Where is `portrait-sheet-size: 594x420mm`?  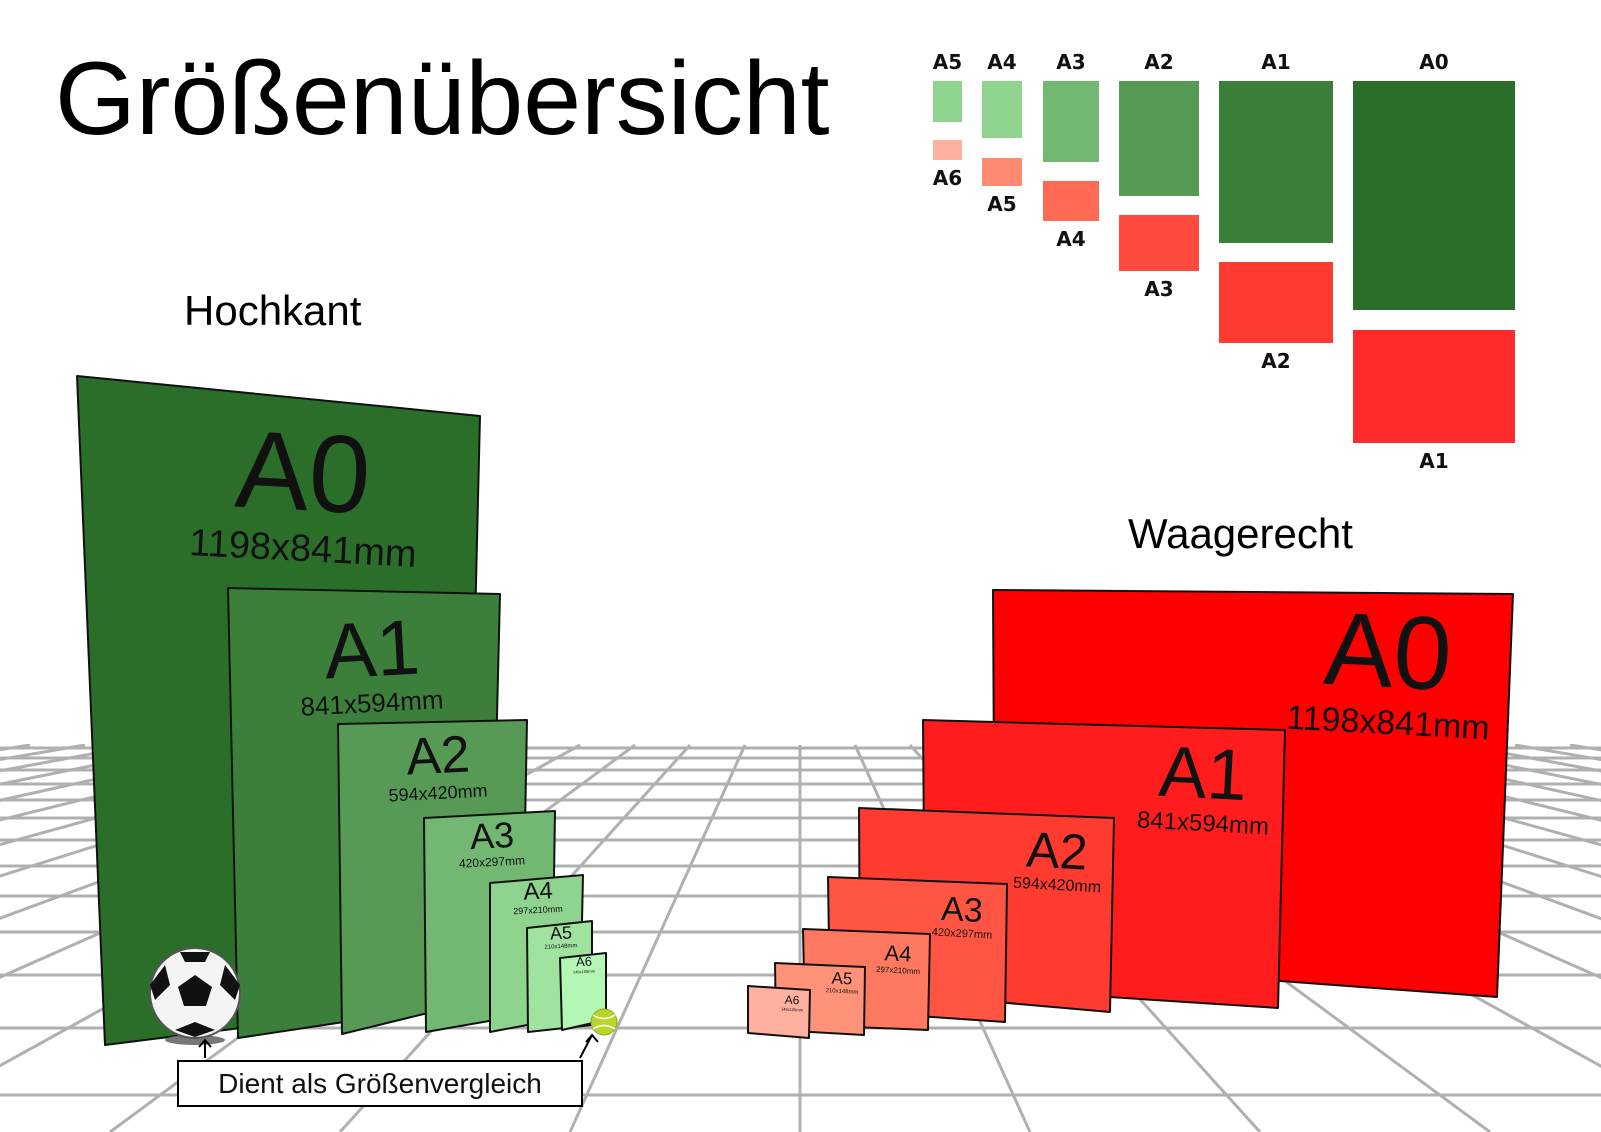 portrait-sheet-size: 594x420mm is located at coordinates (438, 793).